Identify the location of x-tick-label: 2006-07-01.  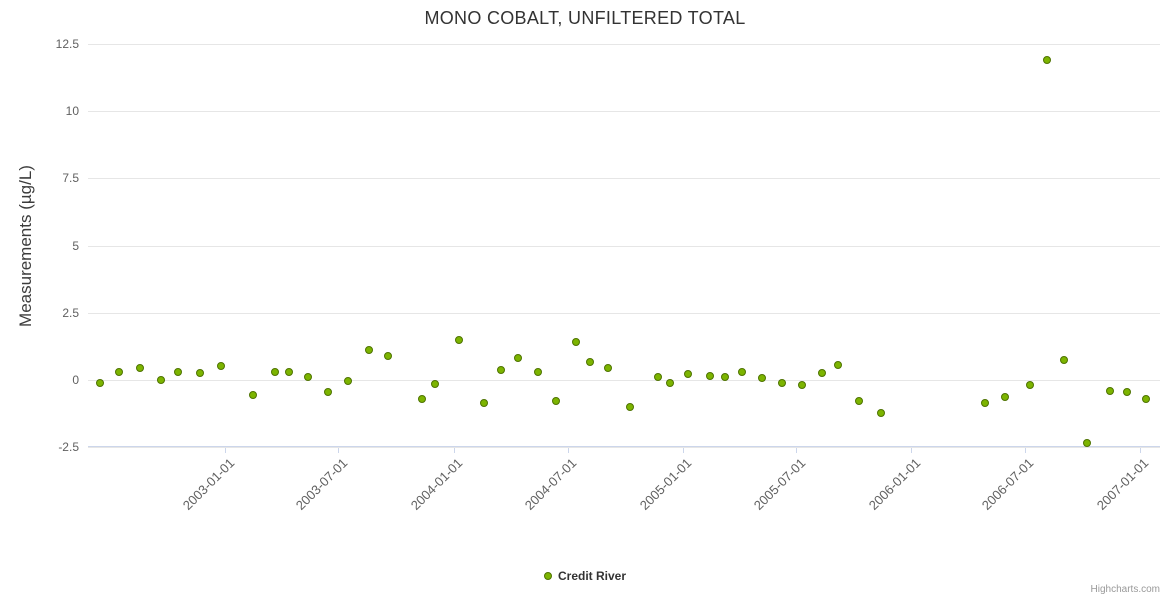
(1008, 484).